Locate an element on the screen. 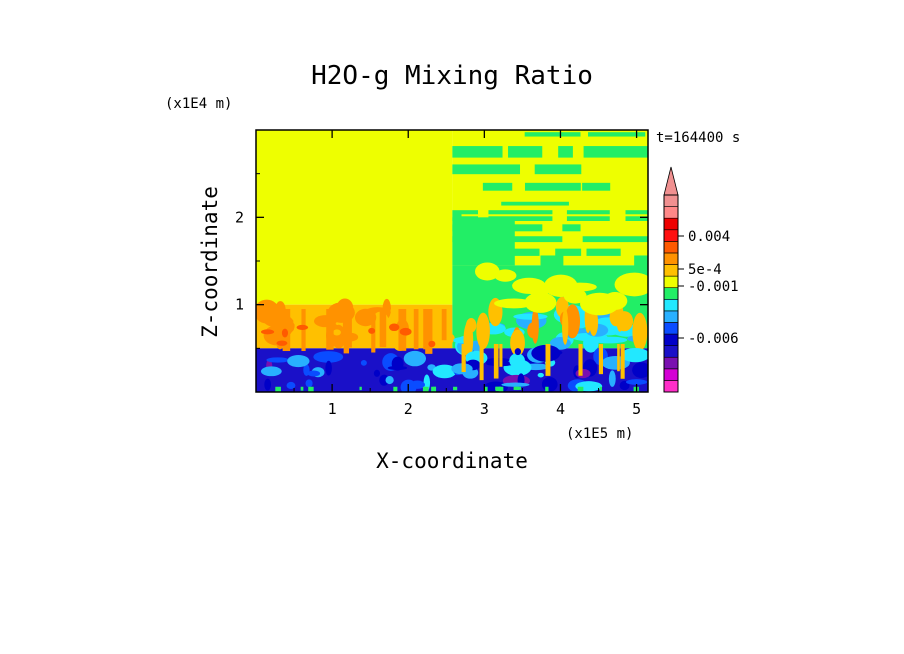  x-tick-label: 5 is located at coordinates (636, 409).